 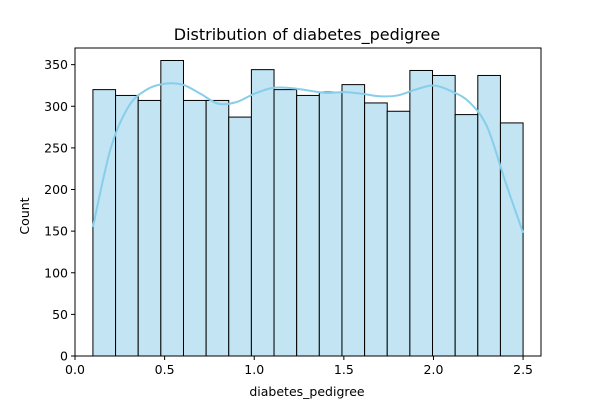 What do you see at coordinates (56, 147) in the screenshot?
I see `y-tick-label: 250` at bounding box center [56, 147].